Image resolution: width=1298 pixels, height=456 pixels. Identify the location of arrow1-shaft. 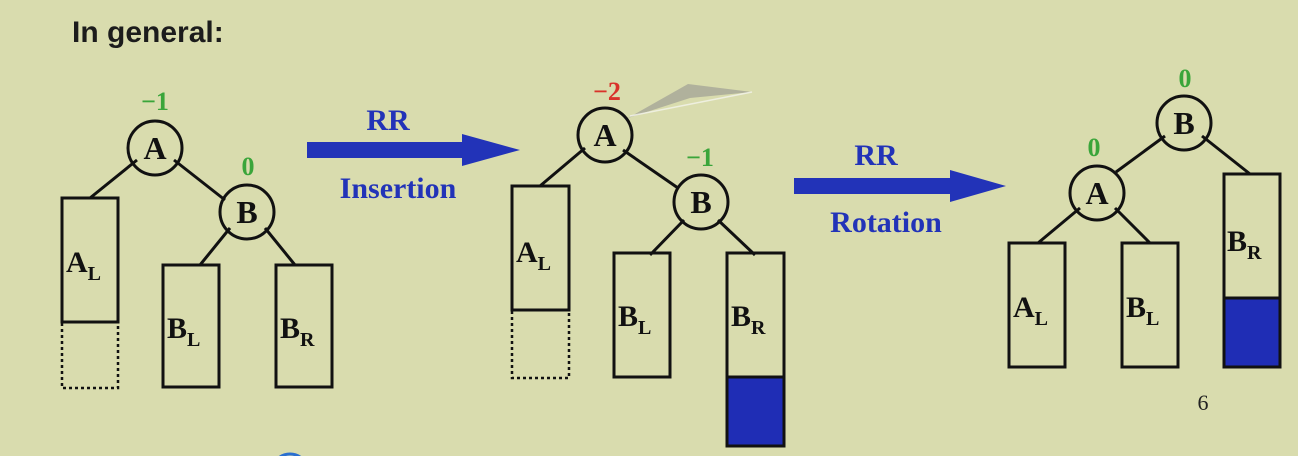
(387, 150).